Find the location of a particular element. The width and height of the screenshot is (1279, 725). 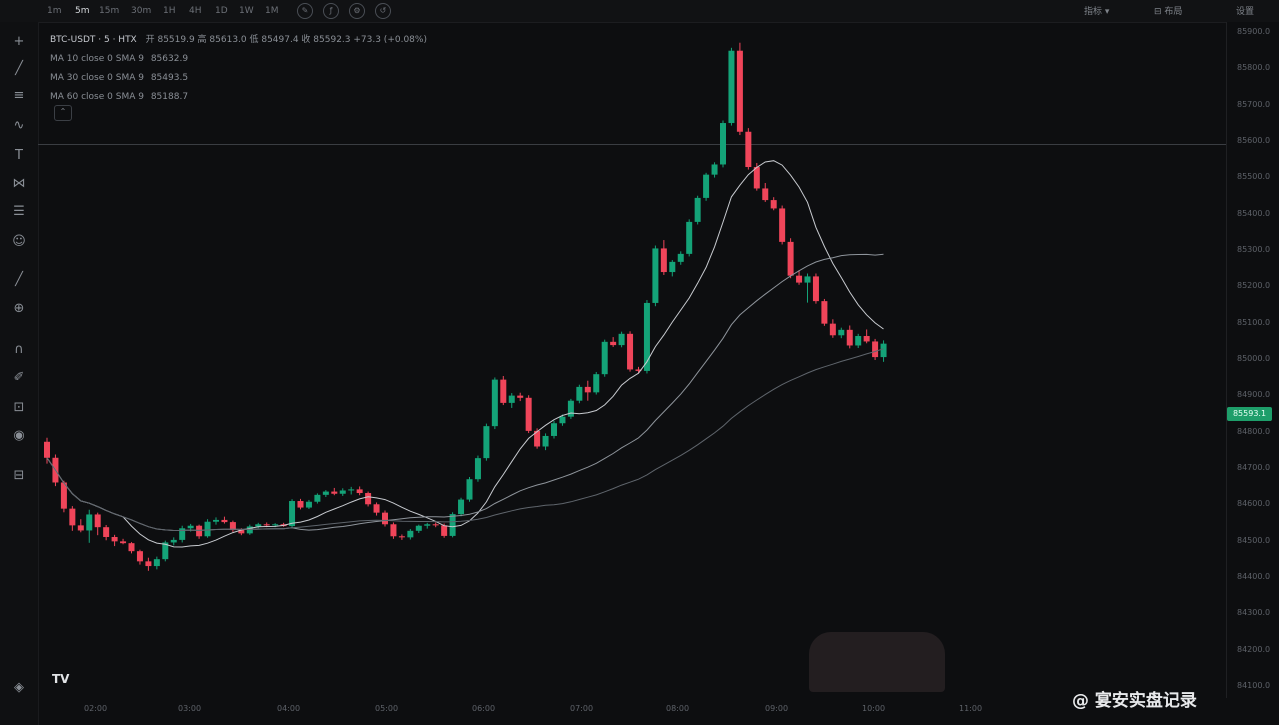

zoom-icon: ⊕ is located at coordinates (19, 308).